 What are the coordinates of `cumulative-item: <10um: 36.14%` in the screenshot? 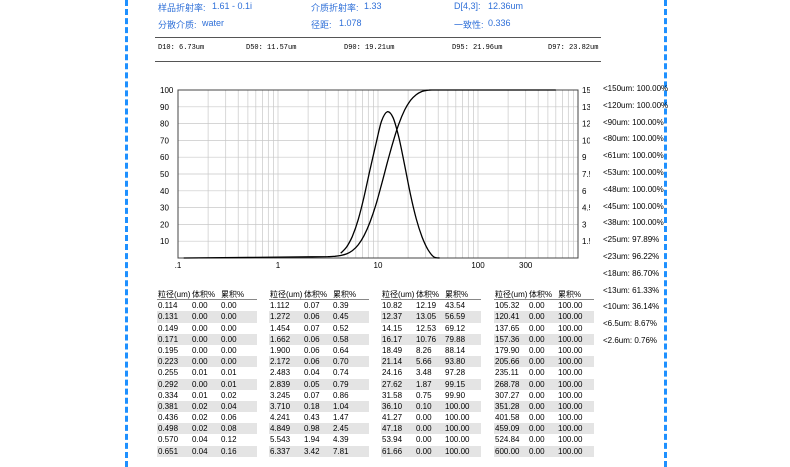 It's located at (631, 307).